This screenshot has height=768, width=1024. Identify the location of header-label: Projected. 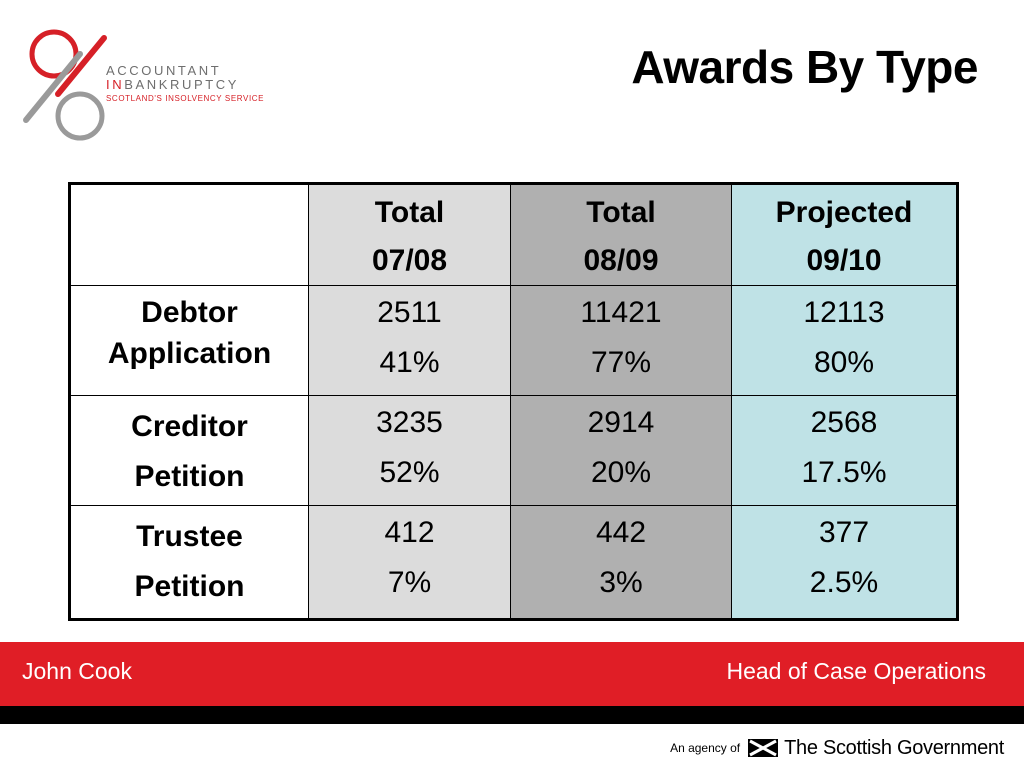
(844, 212).